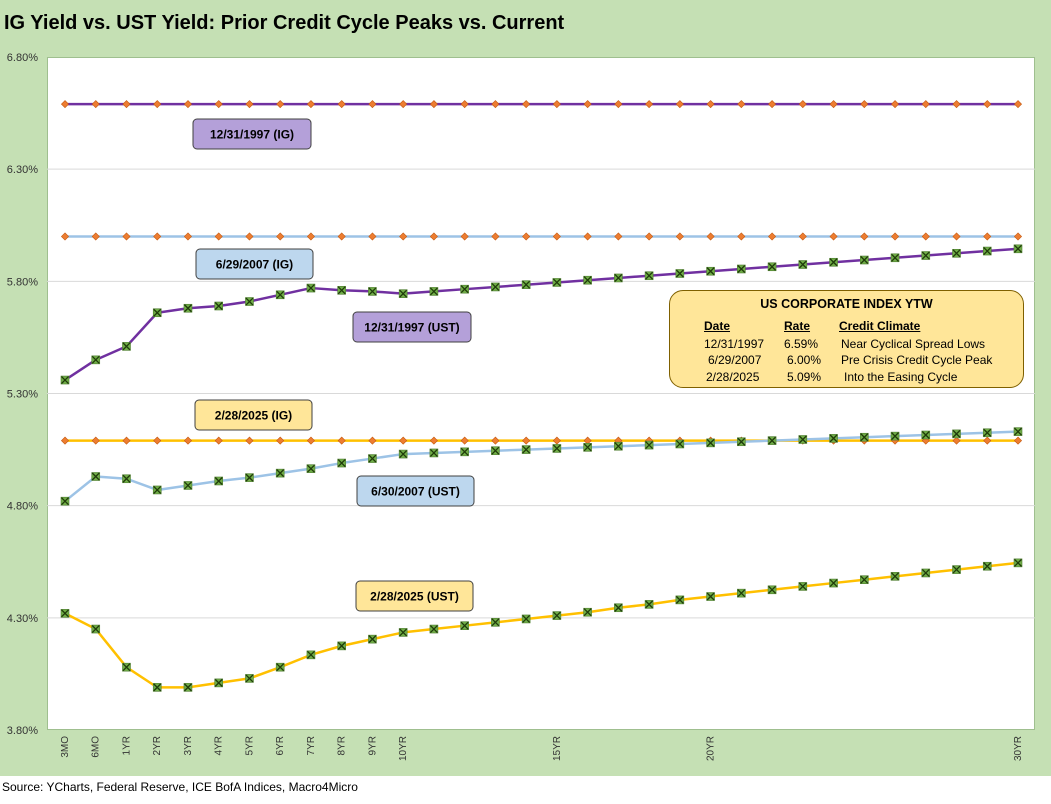 The width and height of the screenshot is (1051, 804). I want to click on series-callout: 6/30/2007 (UST), so click(415, 491).